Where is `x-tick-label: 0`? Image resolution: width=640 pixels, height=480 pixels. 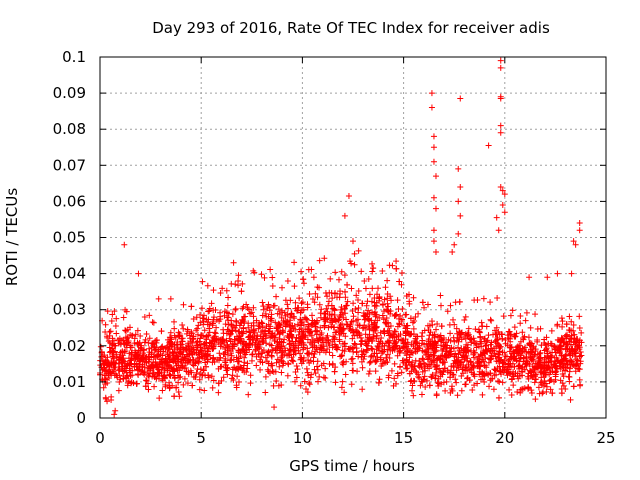 x-tick-label: 0 is located at coordinates (100, 438).